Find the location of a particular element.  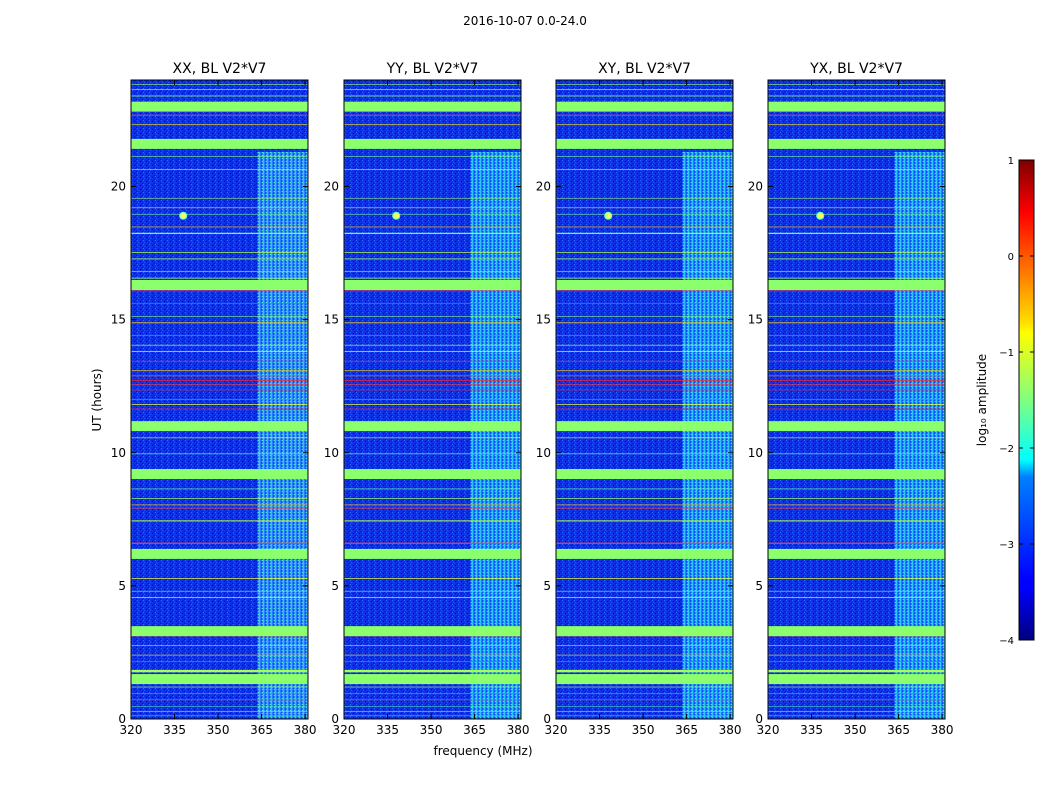

colorbar-tick-label: −2 is located at coordinates (1006, 449).